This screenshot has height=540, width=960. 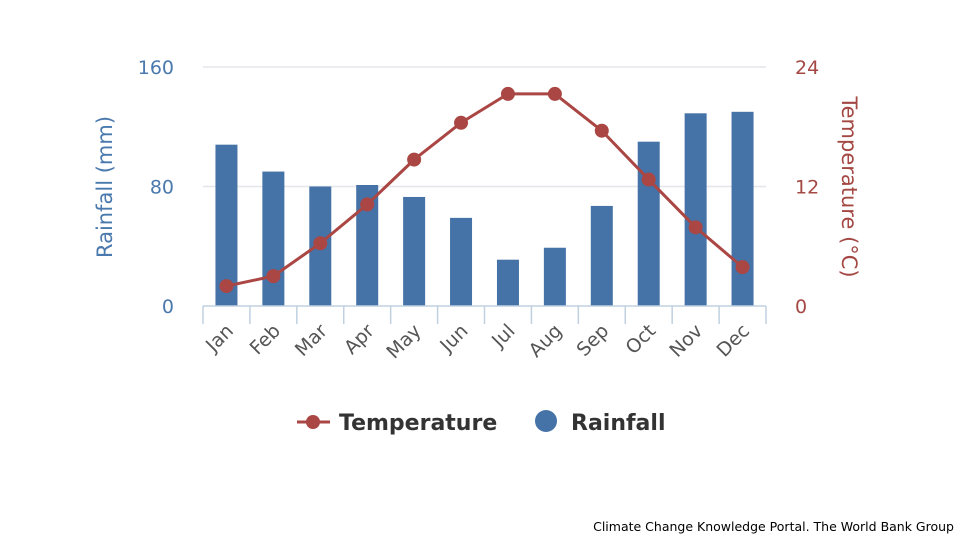 I want to click on category-label: Oct, so click(x=640, y=339).